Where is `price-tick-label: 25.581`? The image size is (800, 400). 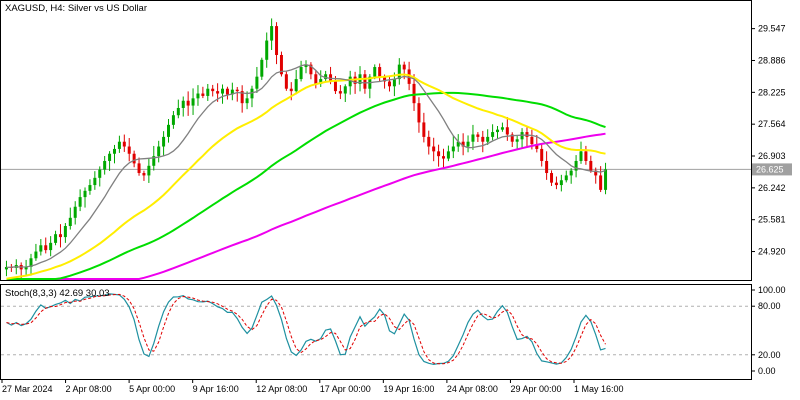
price-tick-label: 25.581 is located at coordinates (772, 220).